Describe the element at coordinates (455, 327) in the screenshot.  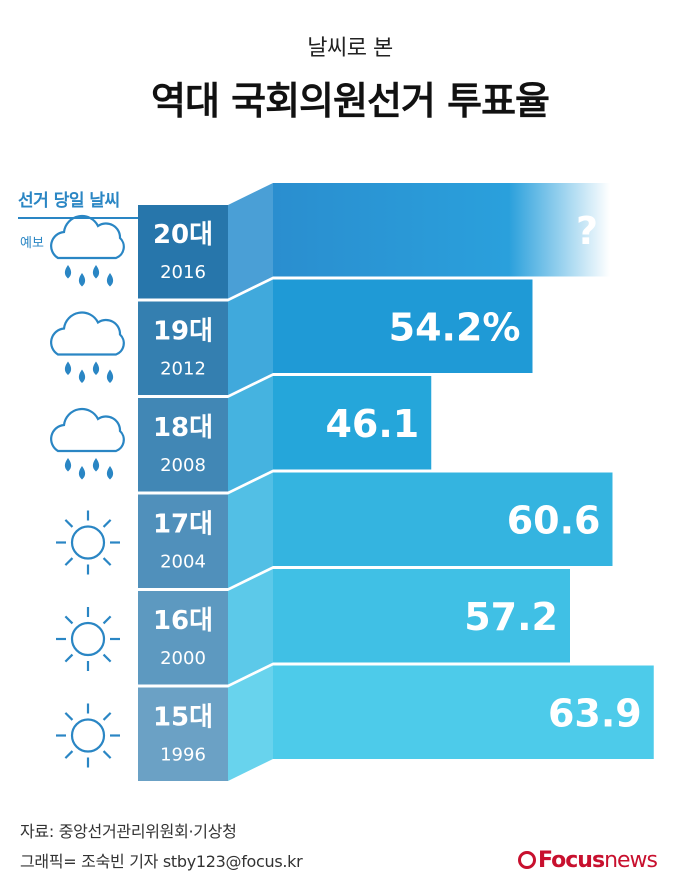
I see `value-label-1: 54.2%` at that location.